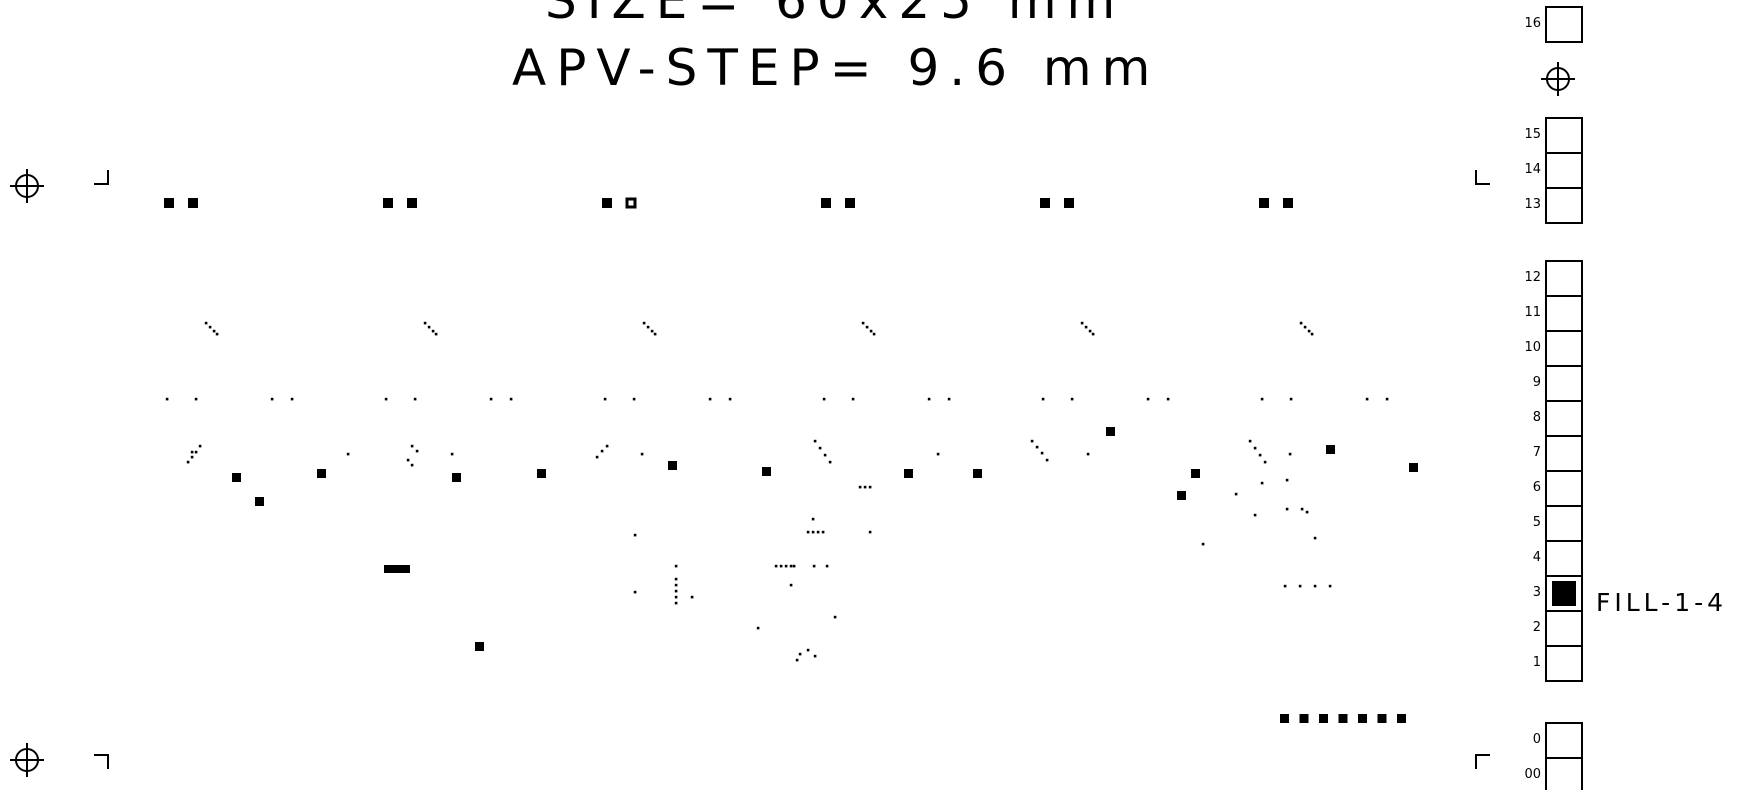  What do you see at coordinates (1537, 522) in the screenshot?
I see `ladder-level-label: 5` at bounding box center [1537, 522].